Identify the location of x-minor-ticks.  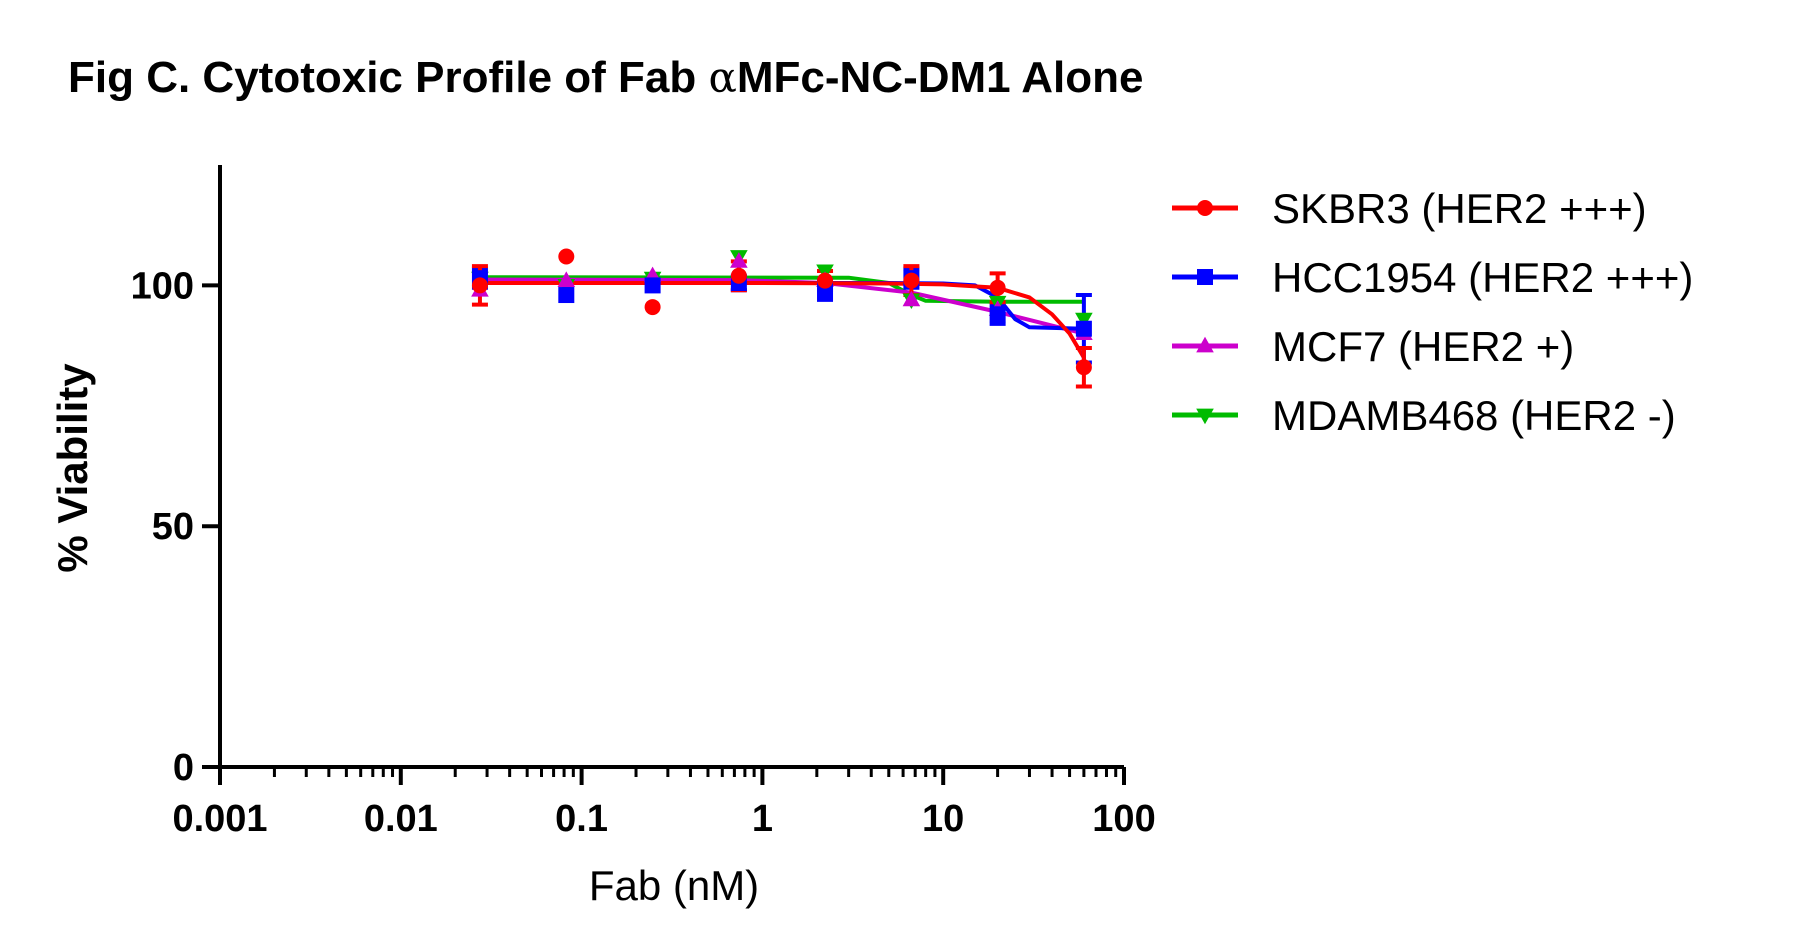
(695, 772).